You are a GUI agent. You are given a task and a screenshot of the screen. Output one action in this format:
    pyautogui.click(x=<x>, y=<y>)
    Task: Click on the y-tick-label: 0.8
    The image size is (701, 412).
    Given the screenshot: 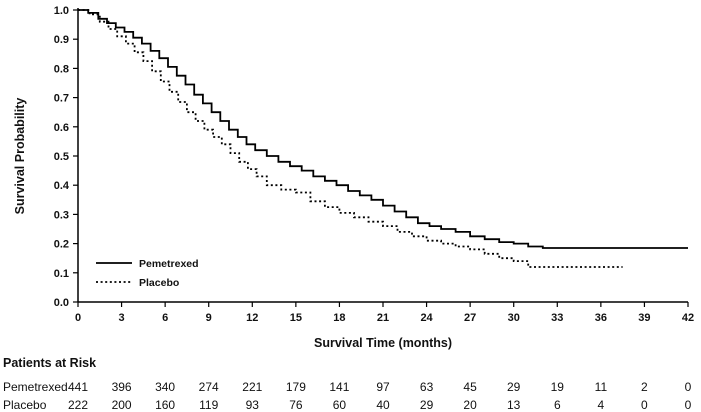 What is the action you would take?
    pyautogui.click(x=61, y=69)
    